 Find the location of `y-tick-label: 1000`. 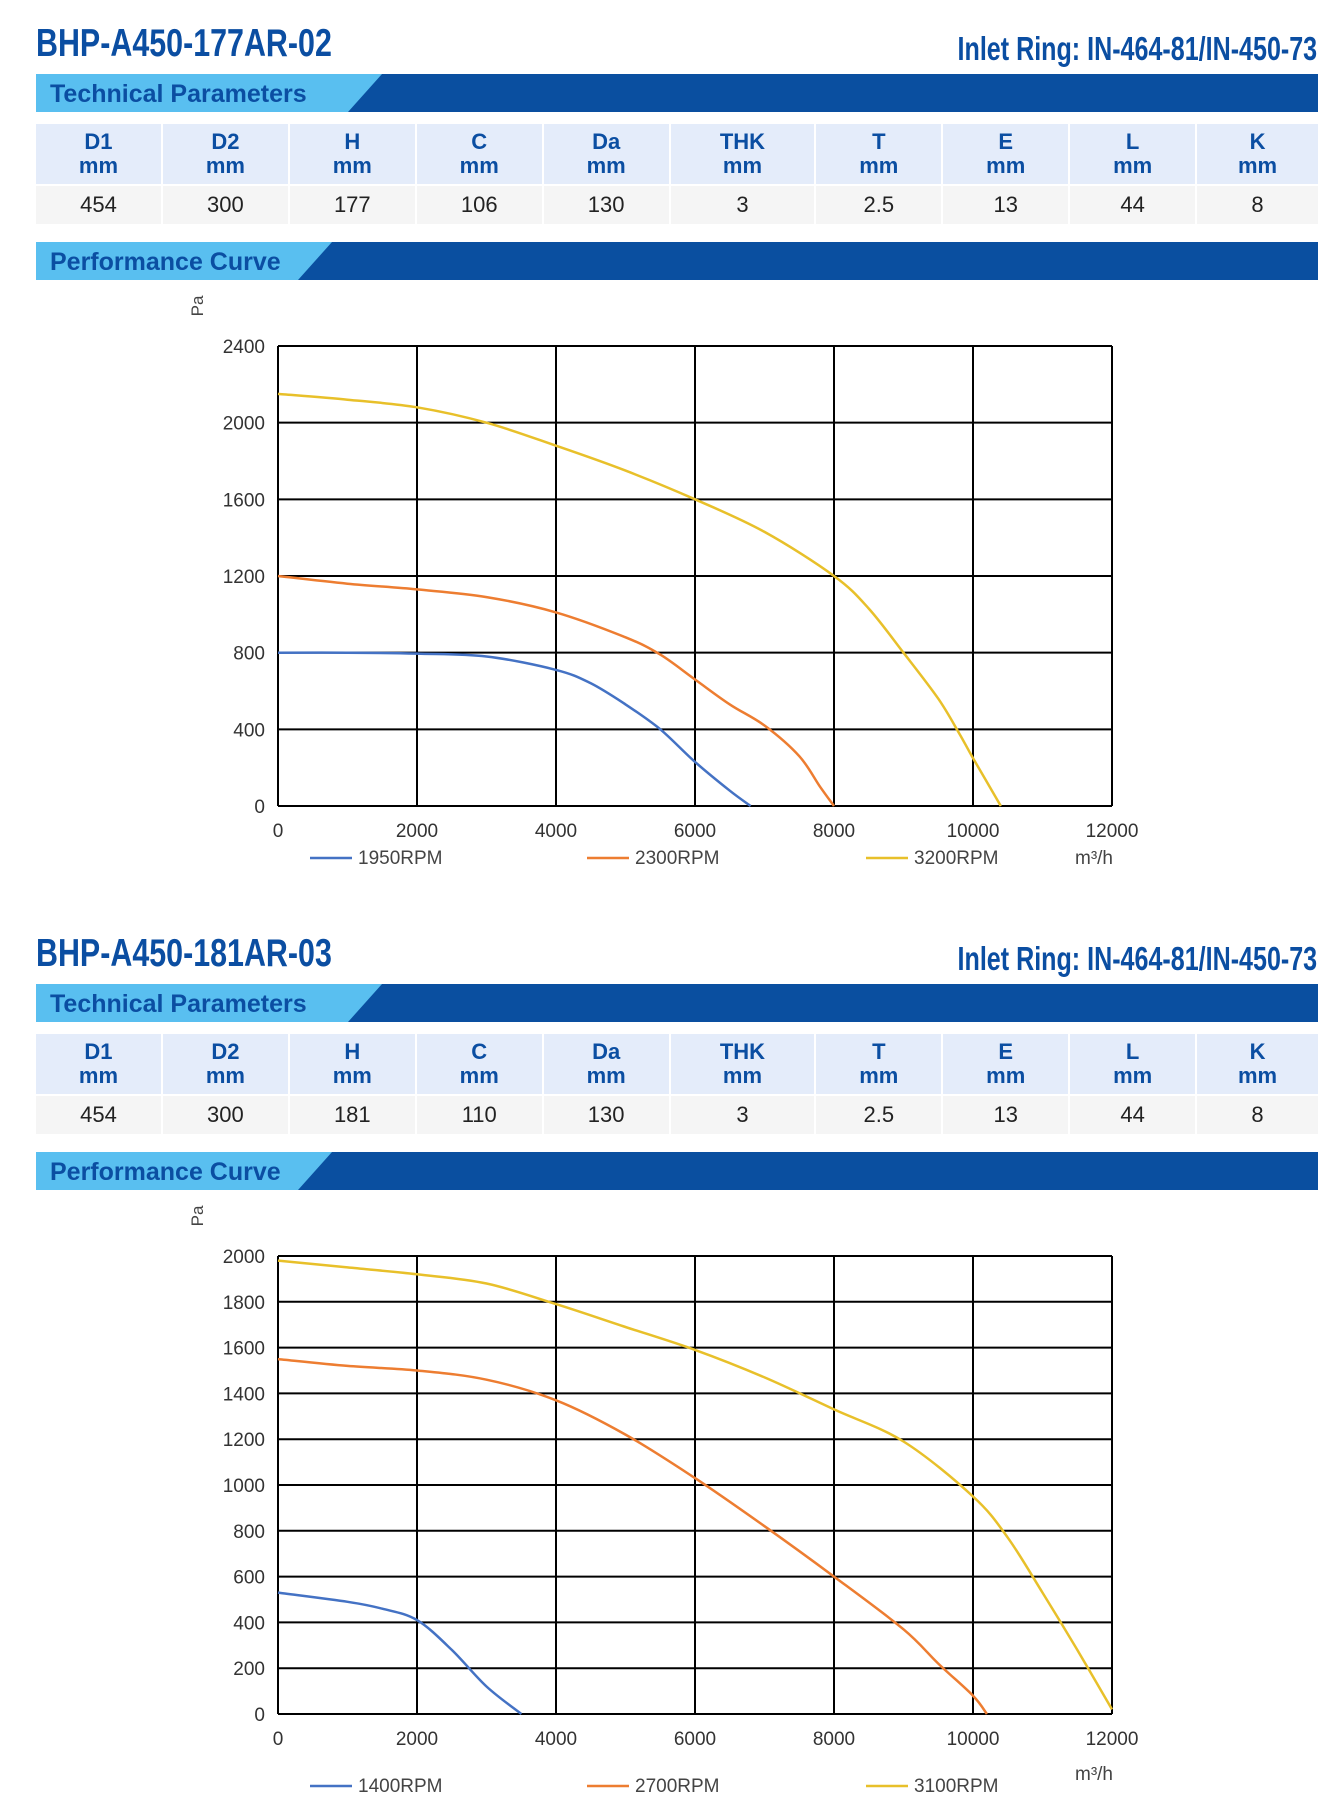

y-tick-label: 1000 is located at coordinates (244, 1486).